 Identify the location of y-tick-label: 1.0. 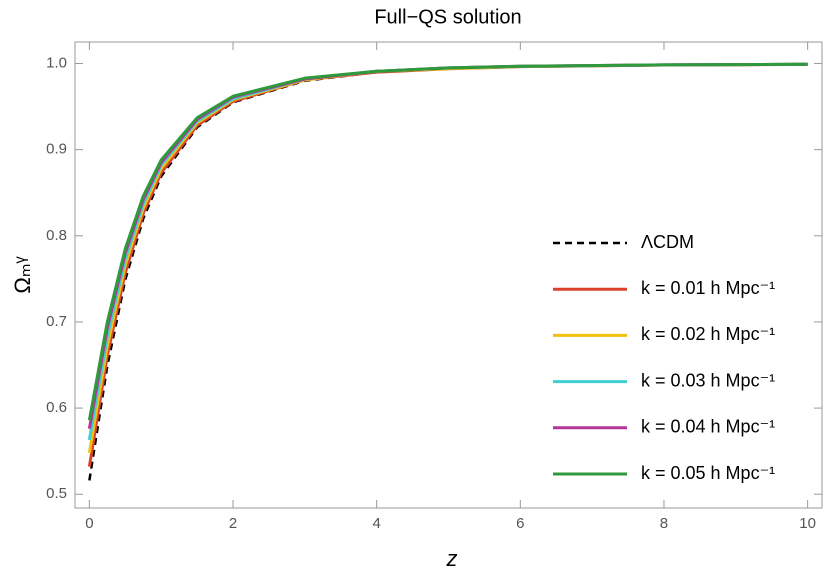
(56, 63).